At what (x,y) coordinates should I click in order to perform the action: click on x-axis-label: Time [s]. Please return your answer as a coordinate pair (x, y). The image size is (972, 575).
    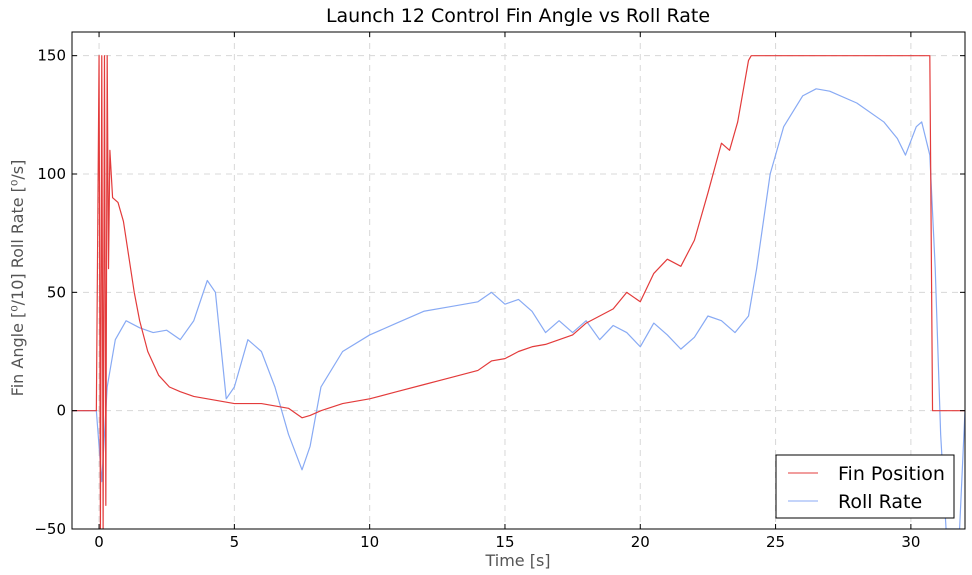
    Looking at the image, I should click on (517, 560).